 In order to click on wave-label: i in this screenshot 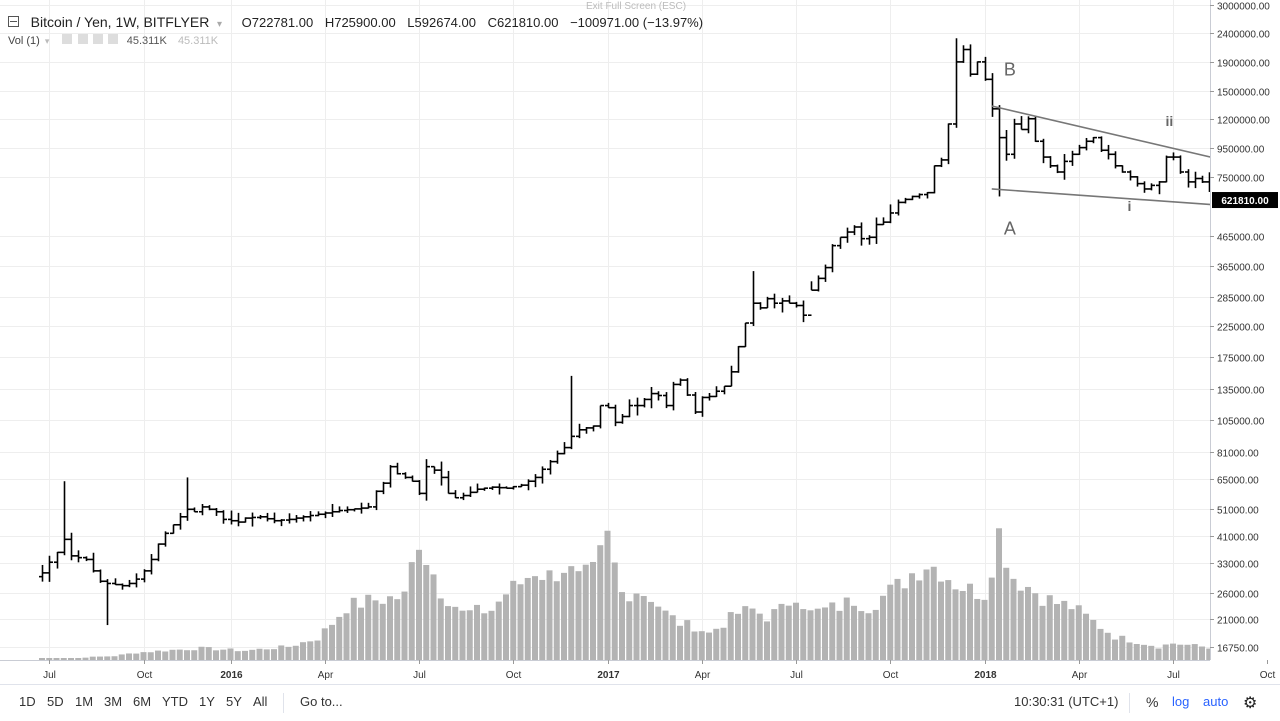, I will do `click(1130, 206)`.